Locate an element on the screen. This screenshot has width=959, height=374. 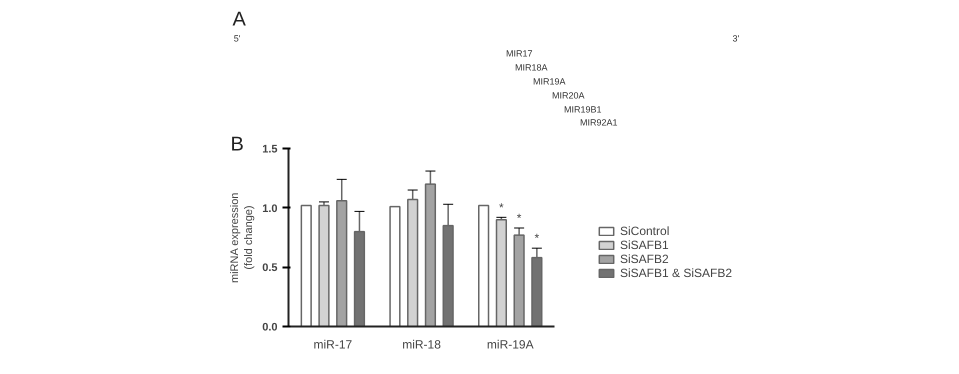
y-tick-label: 0.0 is located at coordinates (270, 328).